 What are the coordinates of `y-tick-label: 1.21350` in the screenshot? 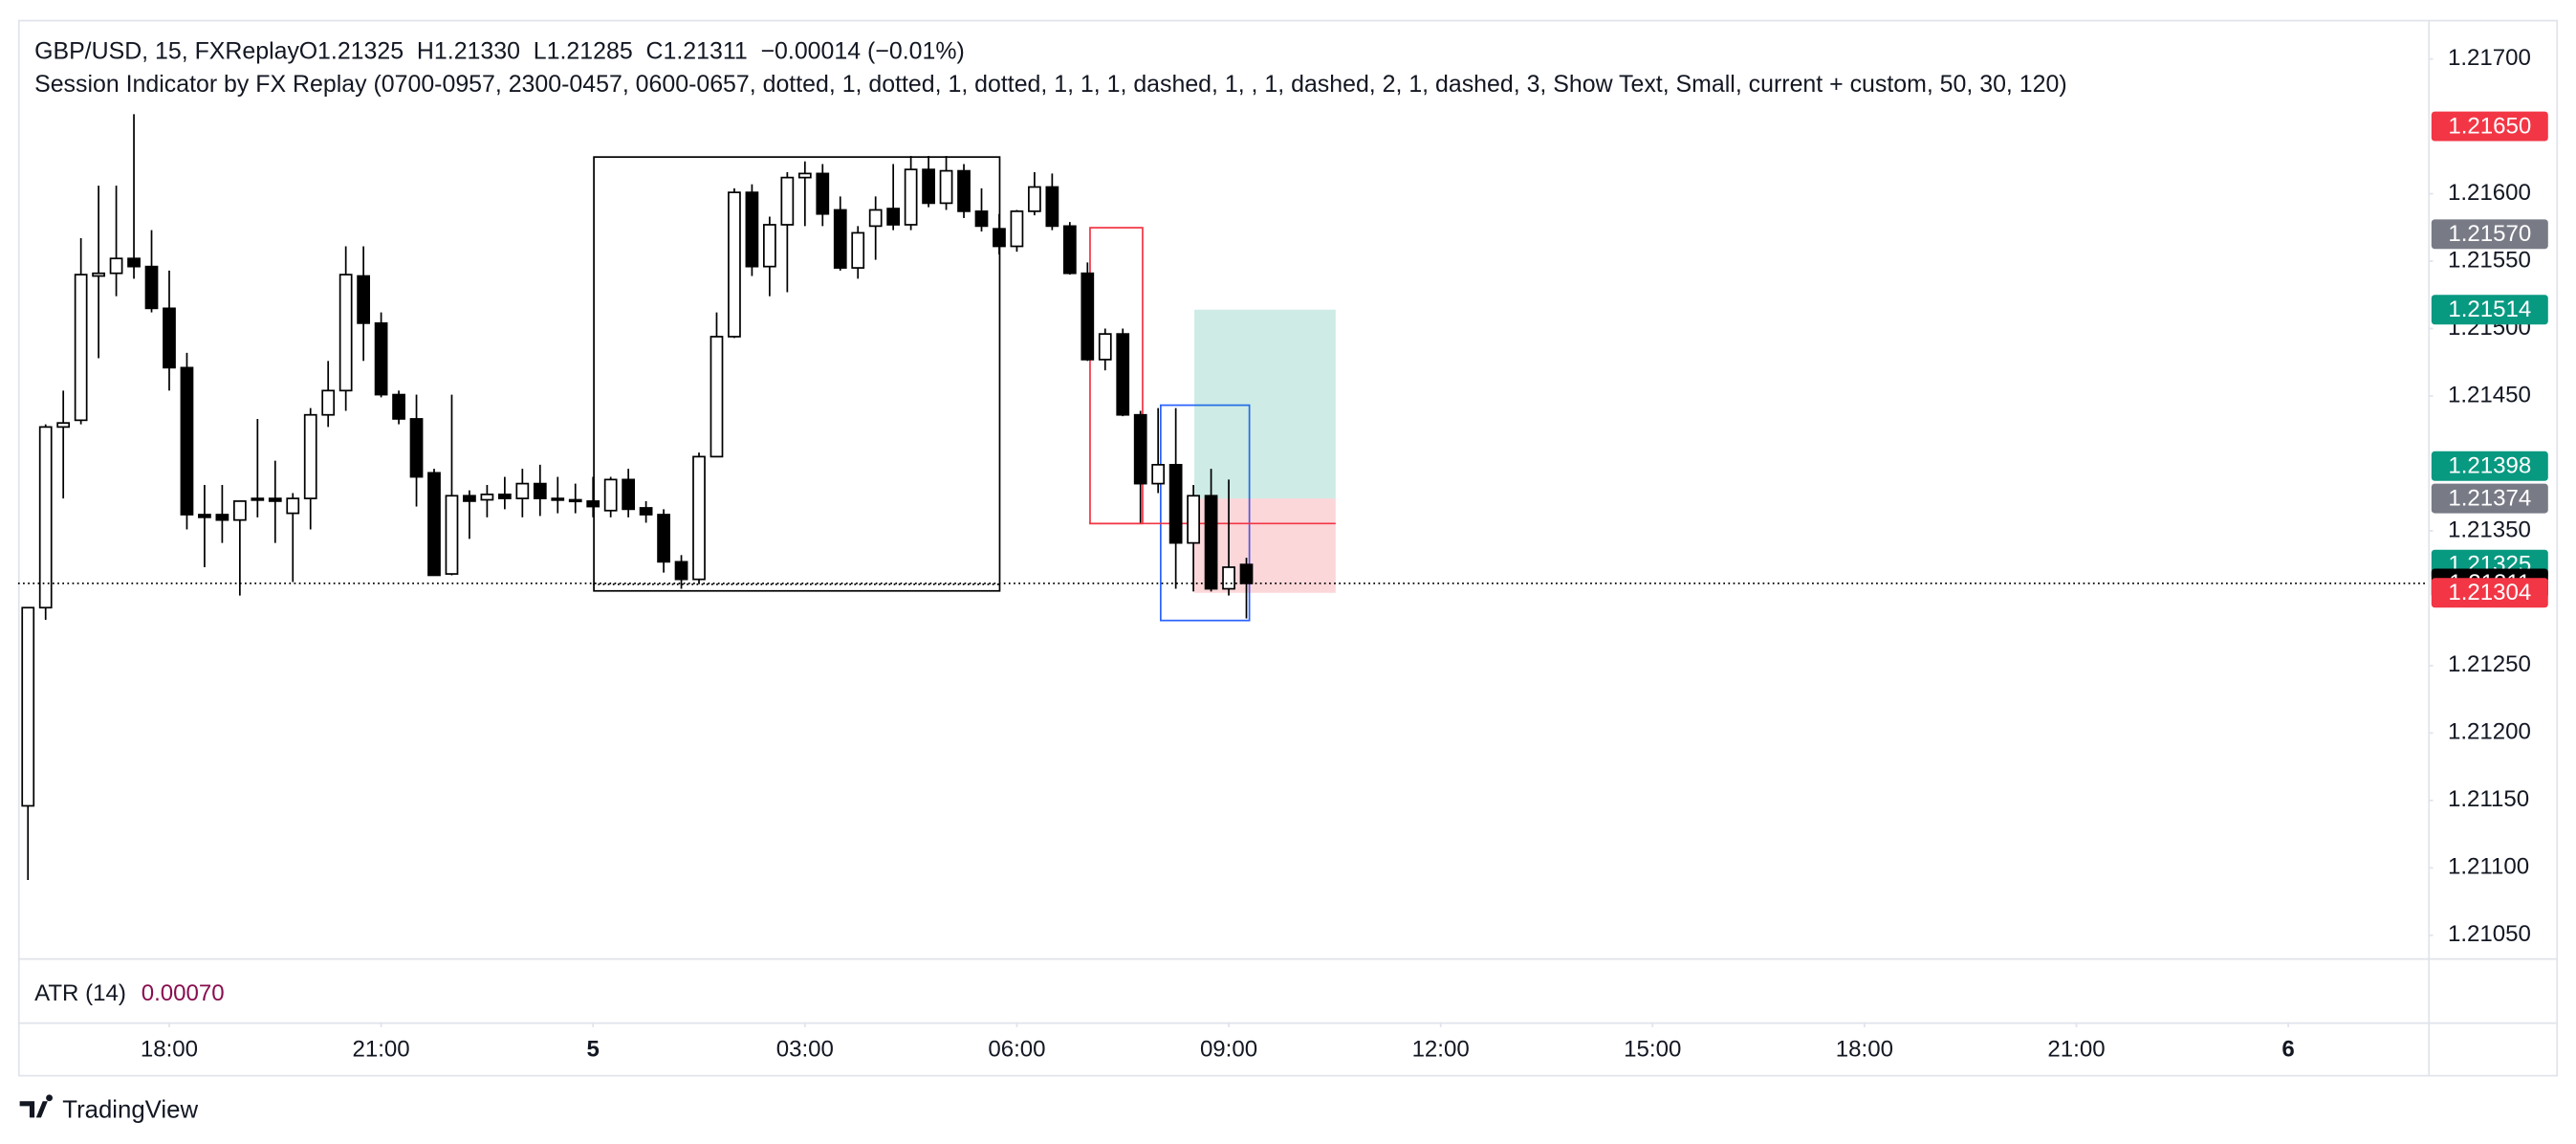 It's located at (2489, 529).